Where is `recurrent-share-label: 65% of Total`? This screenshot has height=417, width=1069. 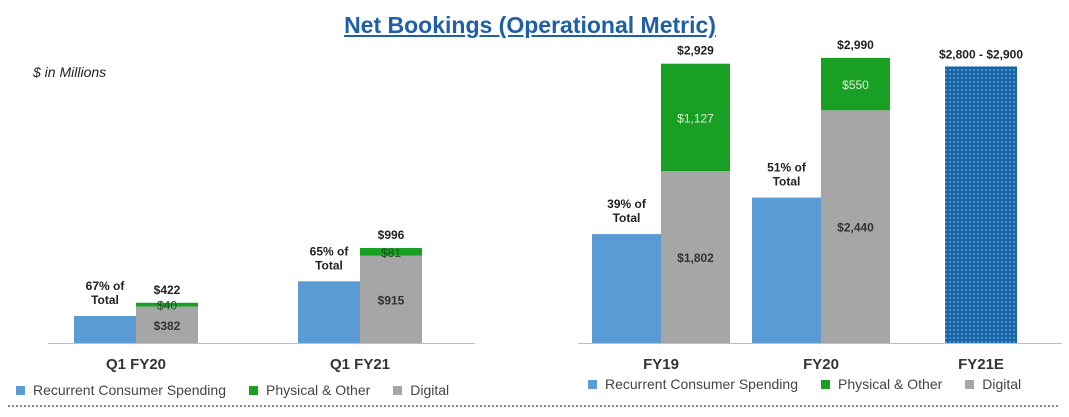 recurrent-share-label: 65% of Total is located at coordinates (330, 258).